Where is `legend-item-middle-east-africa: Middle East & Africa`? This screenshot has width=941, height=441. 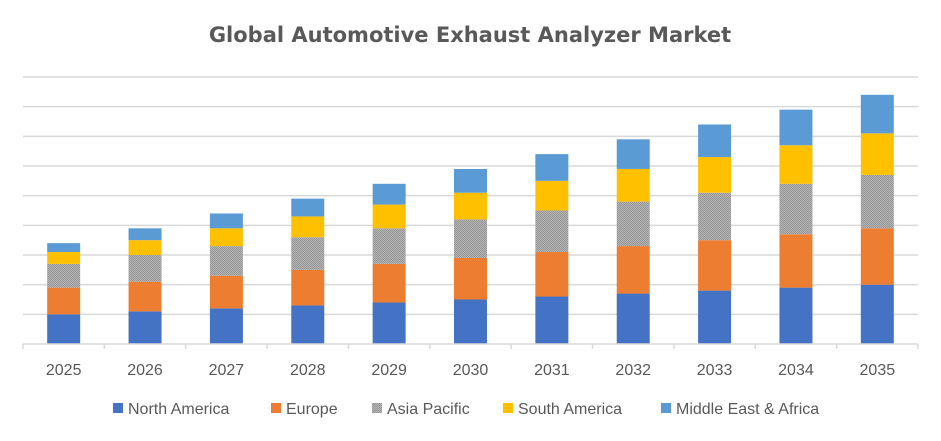 legend-item-middle-east-africa: Middle East & Africa is located at coordinates (740, 409).